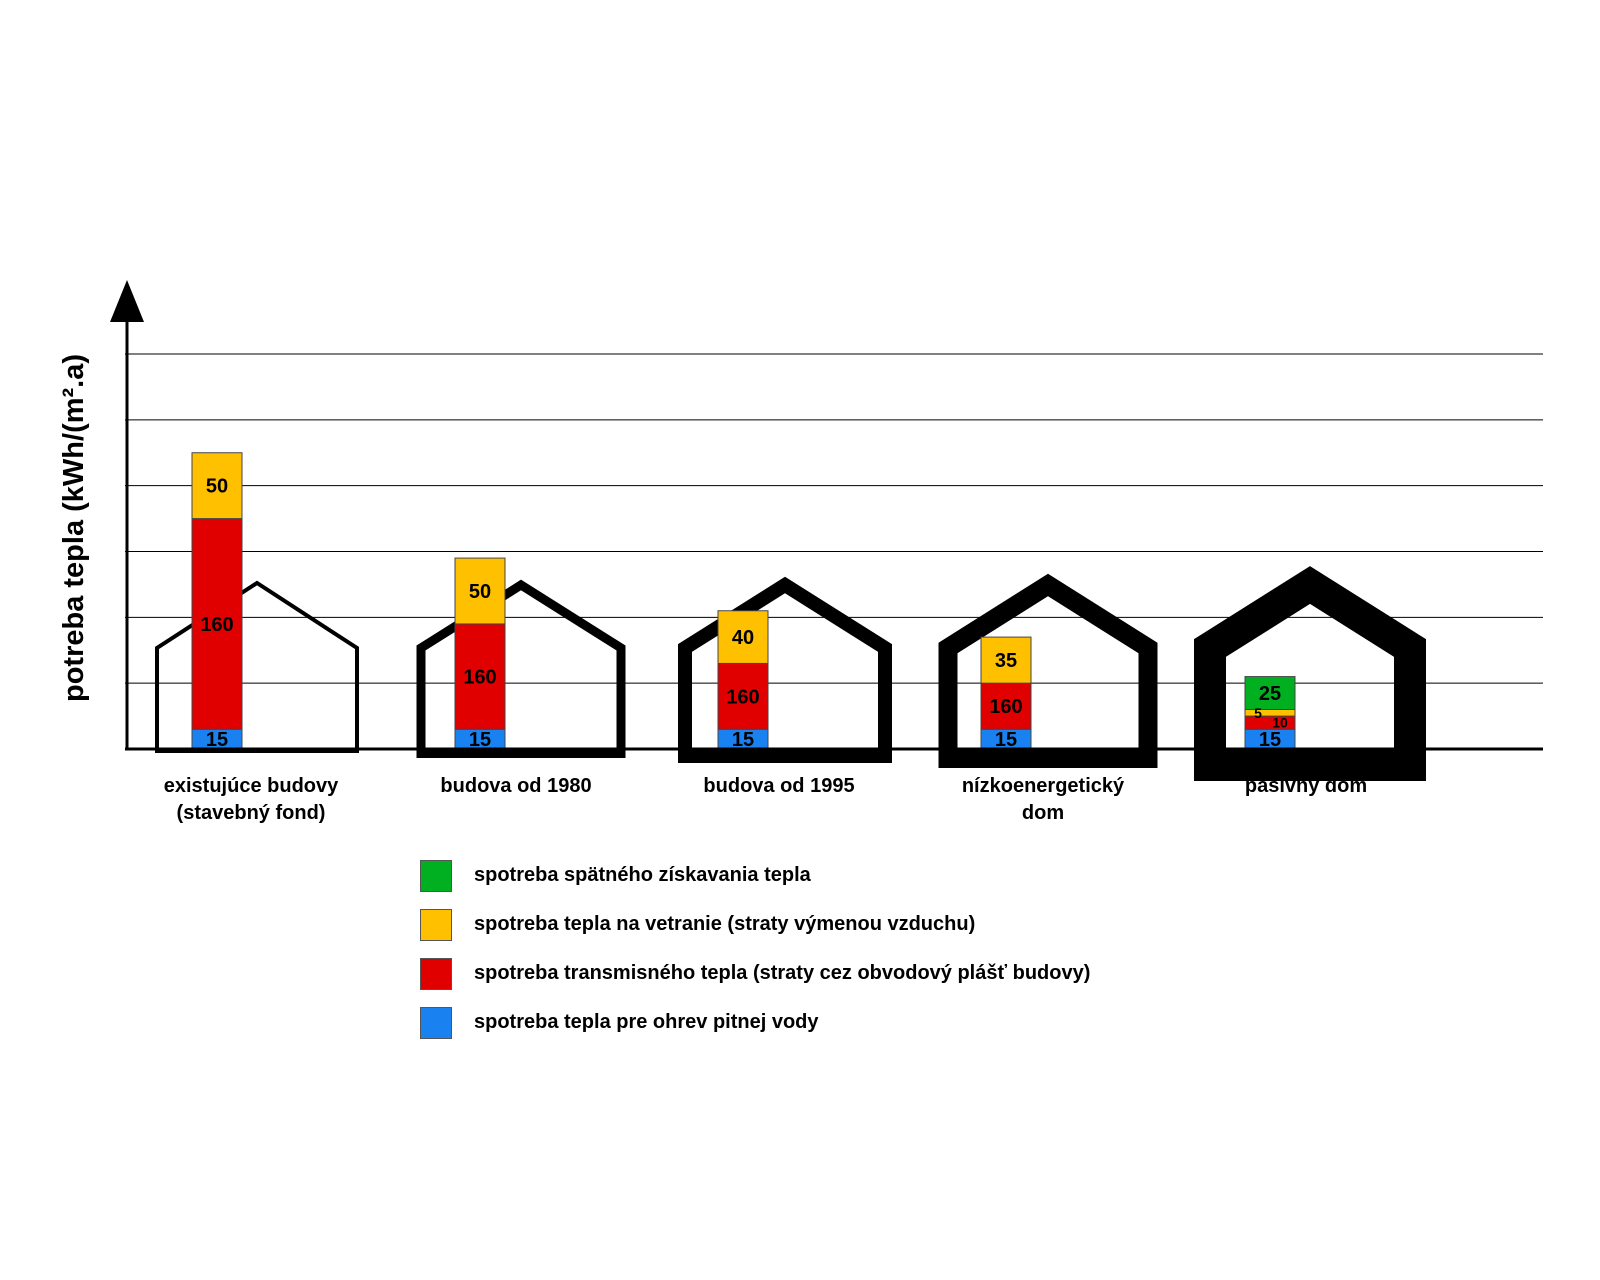  I want to click on bar-value-label: 25, so click(1270, 694).